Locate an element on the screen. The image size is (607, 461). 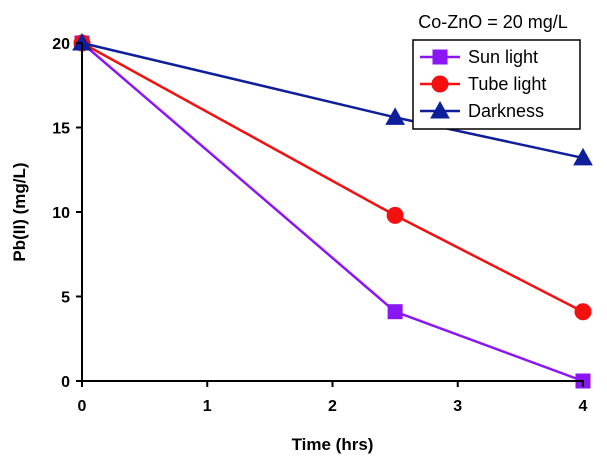
x-axis-title: Time (hrs) is located at coordinates (333, 444).